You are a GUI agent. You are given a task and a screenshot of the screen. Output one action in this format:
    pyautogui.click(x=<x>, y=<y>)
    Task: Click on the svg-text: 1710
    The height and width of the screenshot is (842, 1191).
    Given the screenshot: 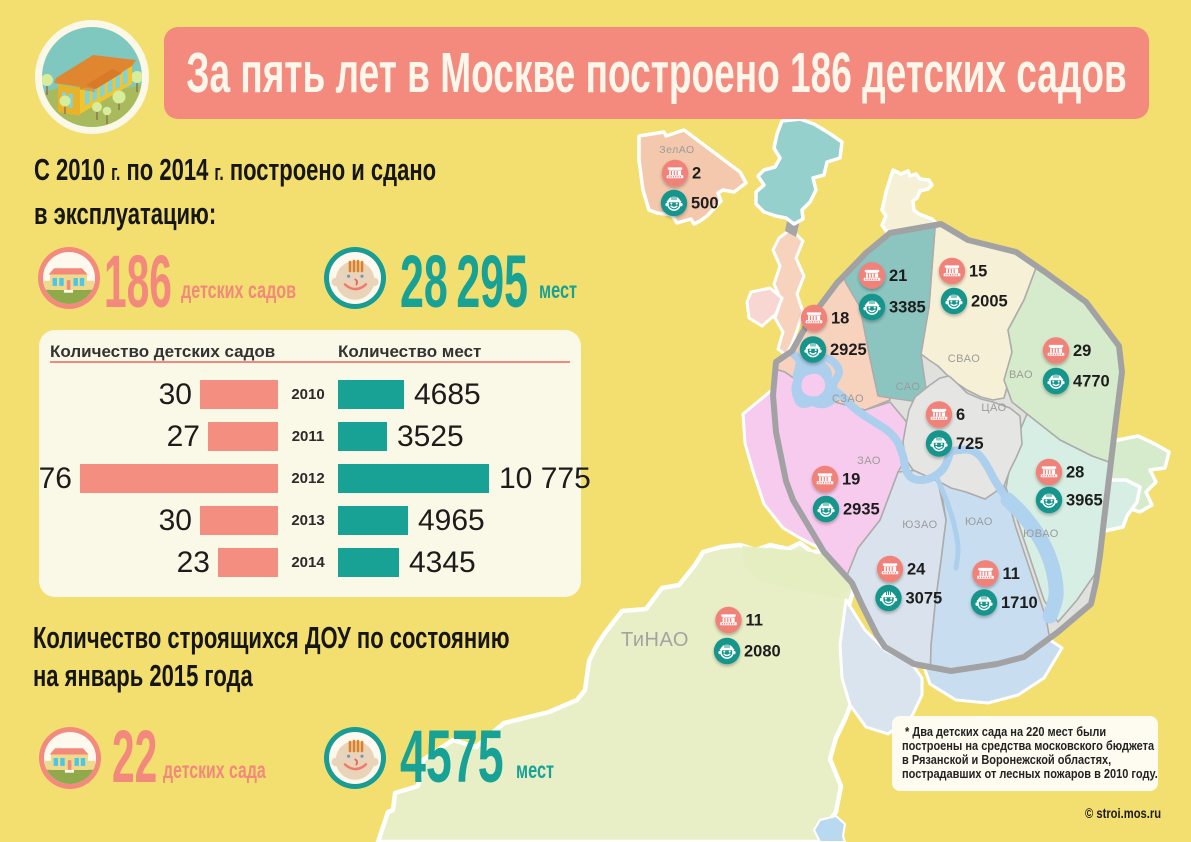 What is the action you would take?
    pyautogui.click(x=1019, y=603)
    